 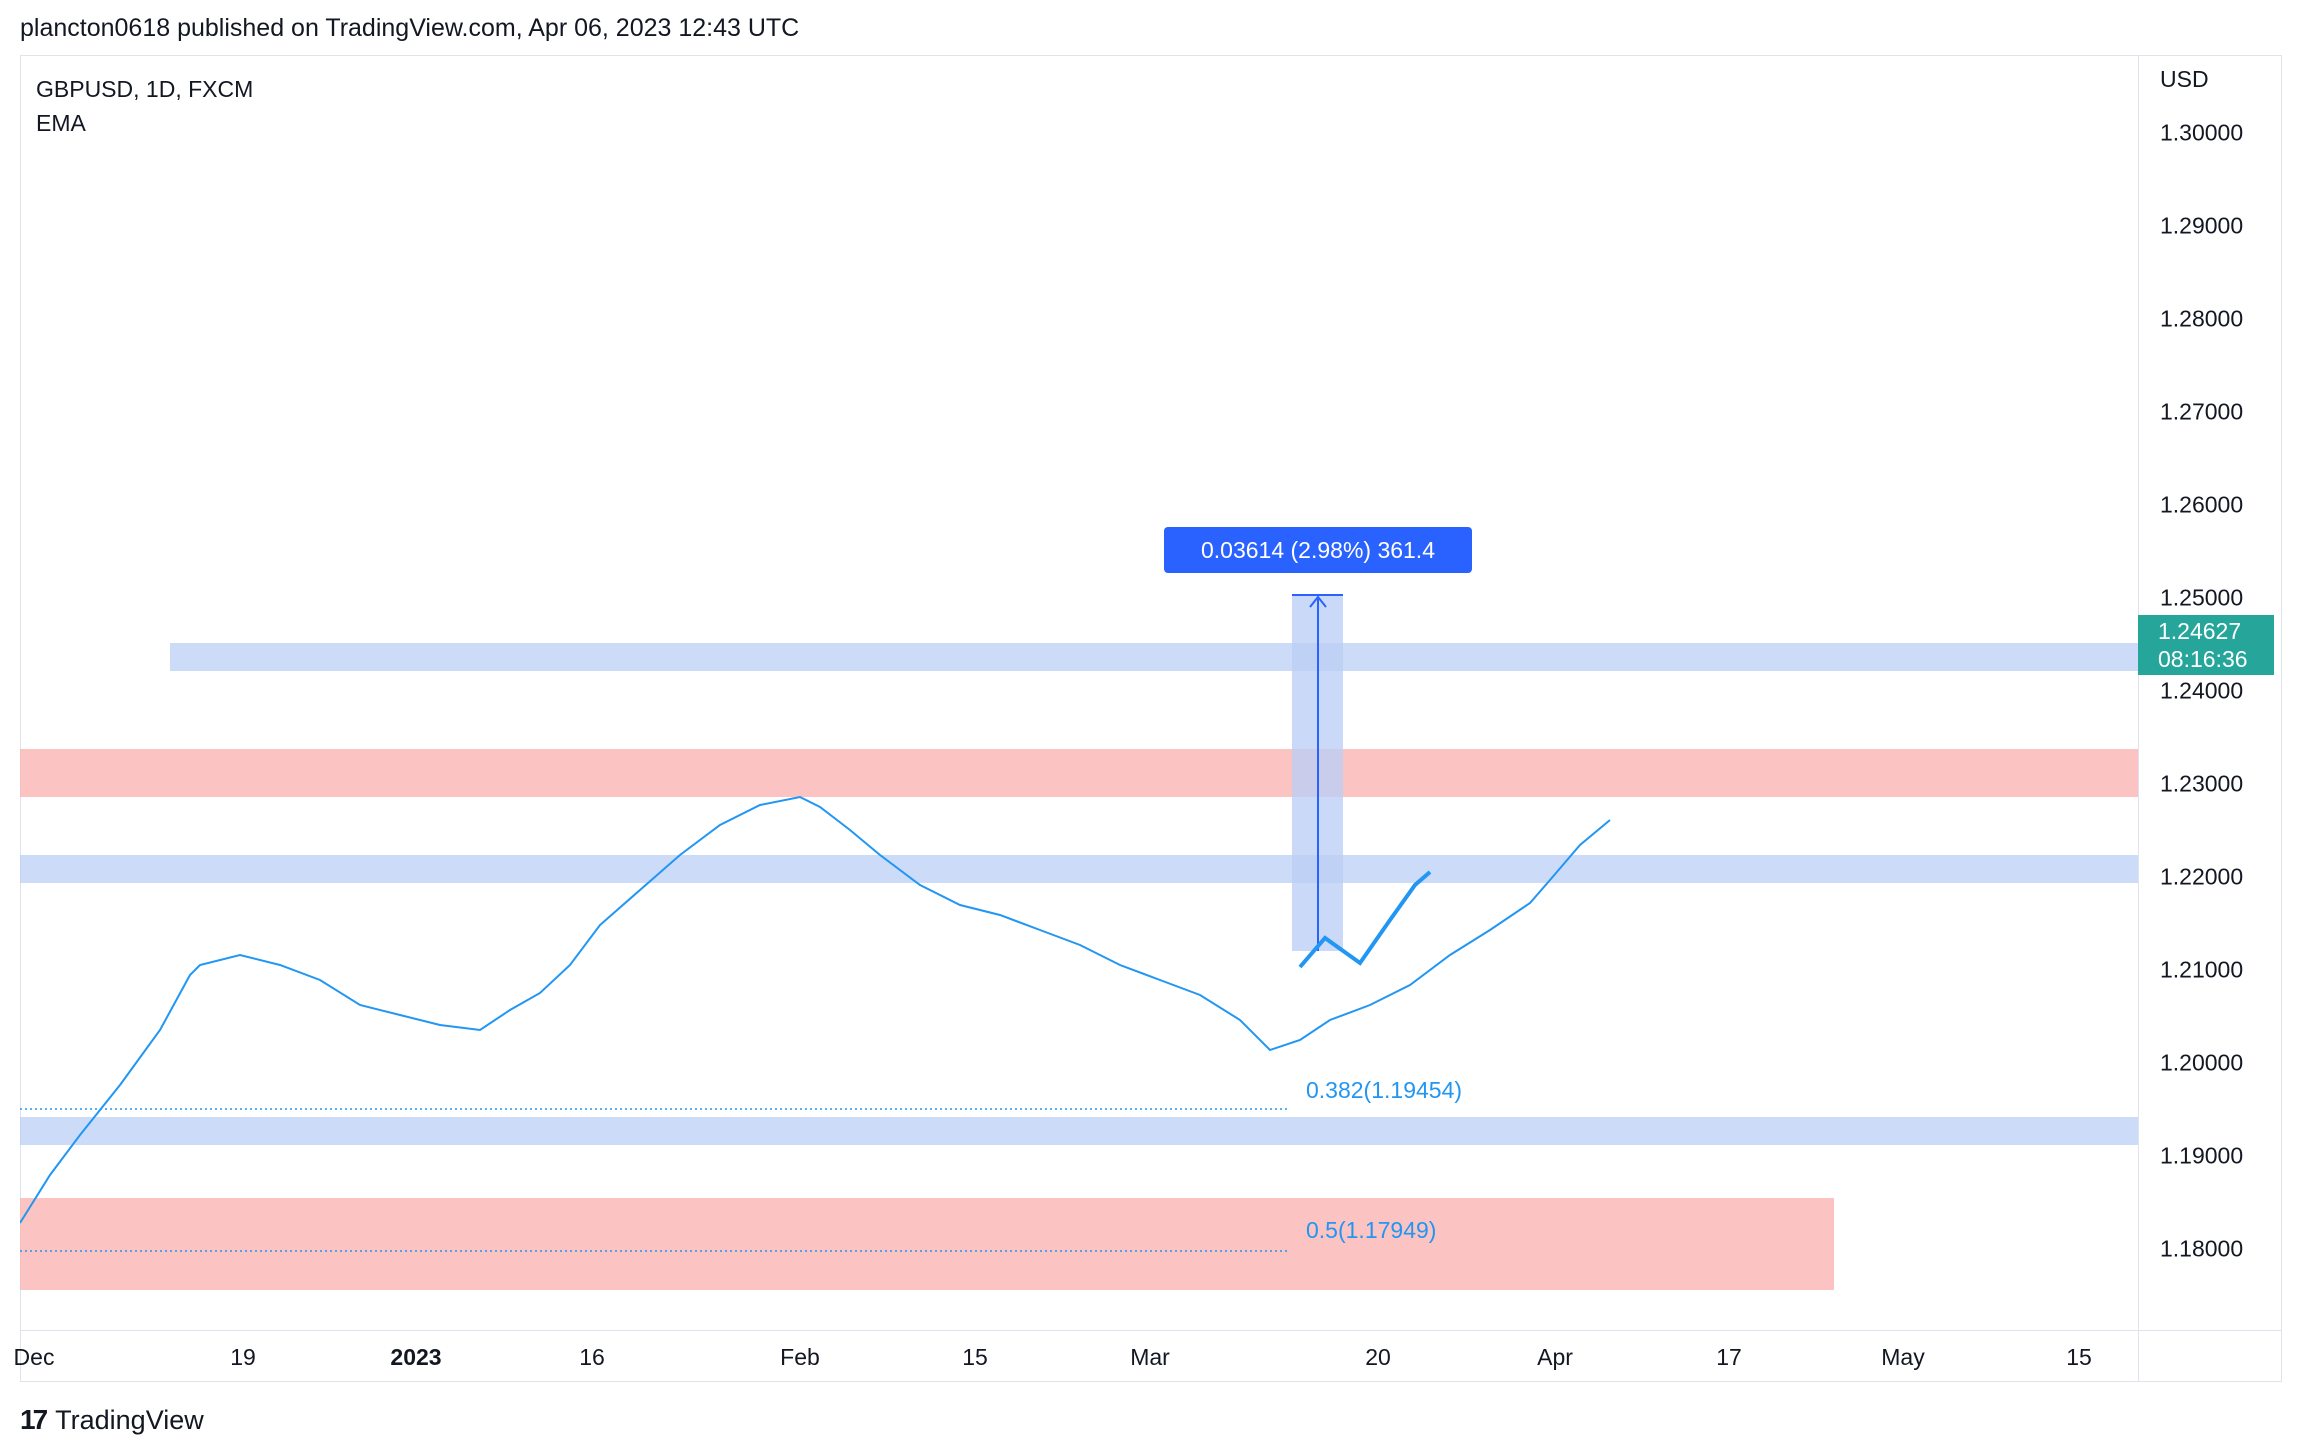 I want to click on price-tick: 1.24000, so click(x=2202, y=690).